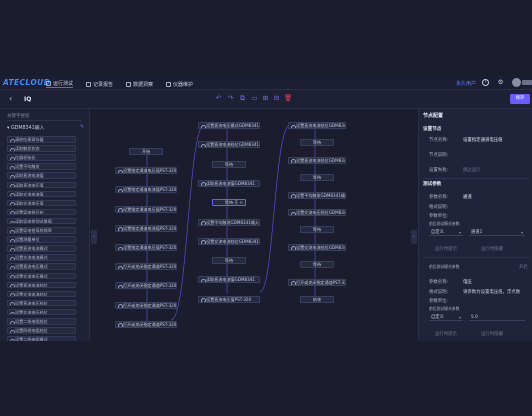  What do you see at coordinates (485, 82) in the screenshot?
I see `help-icon: ?` at bounding box center [485, 82].